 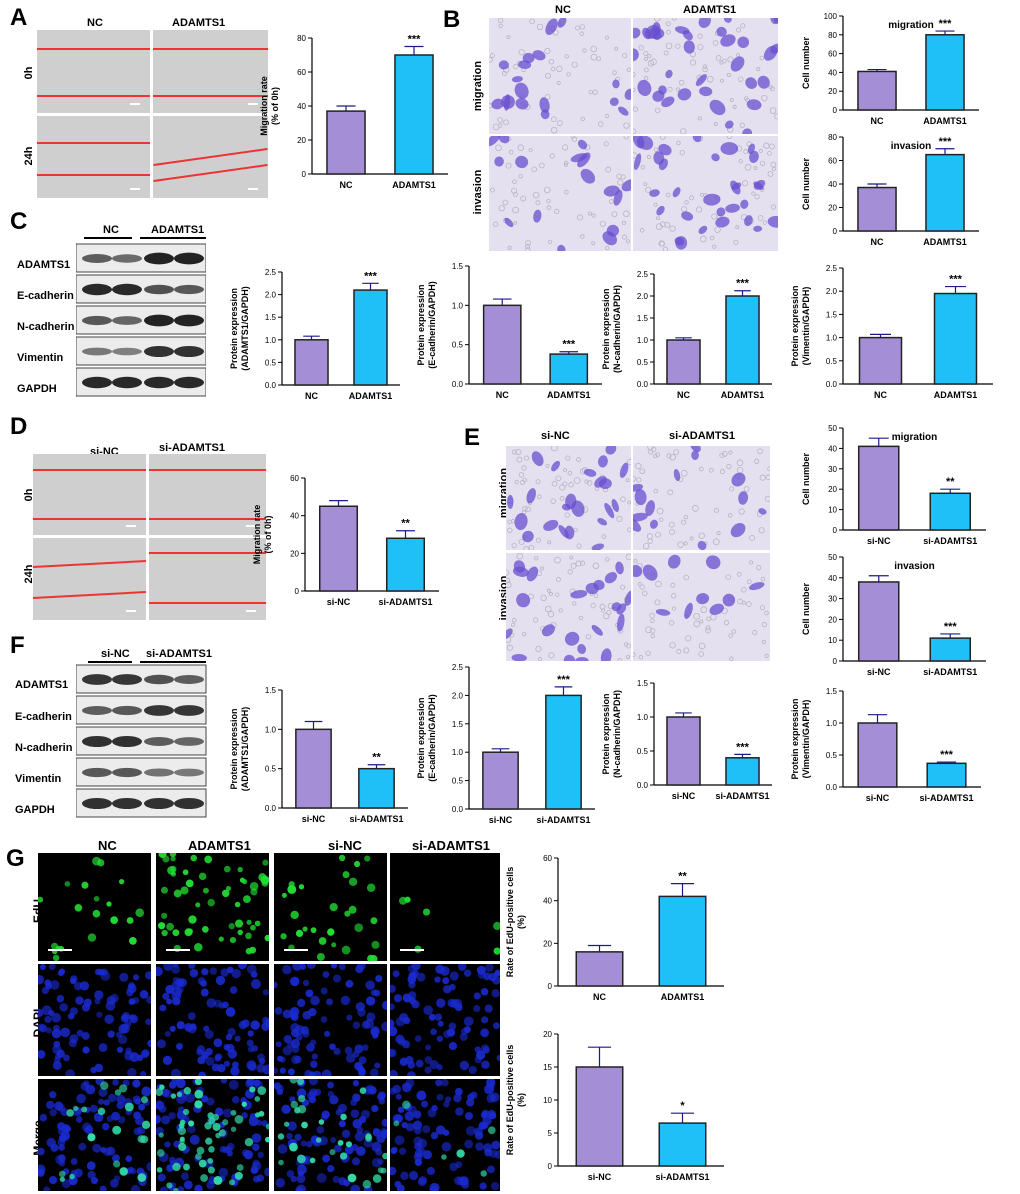 What do you see at coordinates (643, 362) in the screenshot?
I see `y-tick-label: 0.5` at bounding box center [643, 362].